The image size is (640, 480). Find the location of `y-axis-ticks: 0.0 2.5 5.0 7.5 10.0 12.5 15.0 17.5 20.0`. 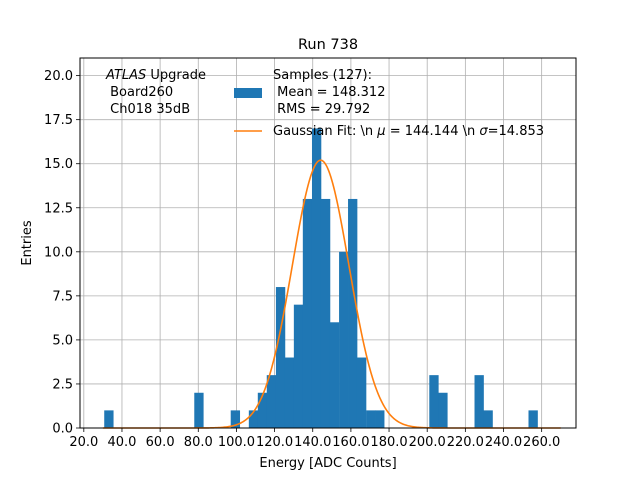

y-axis-ticks: 0.0 2.5 5.0 7.5 10.0 12.5 15.0 17.5 20.0 is located at coordinates (62, 253).